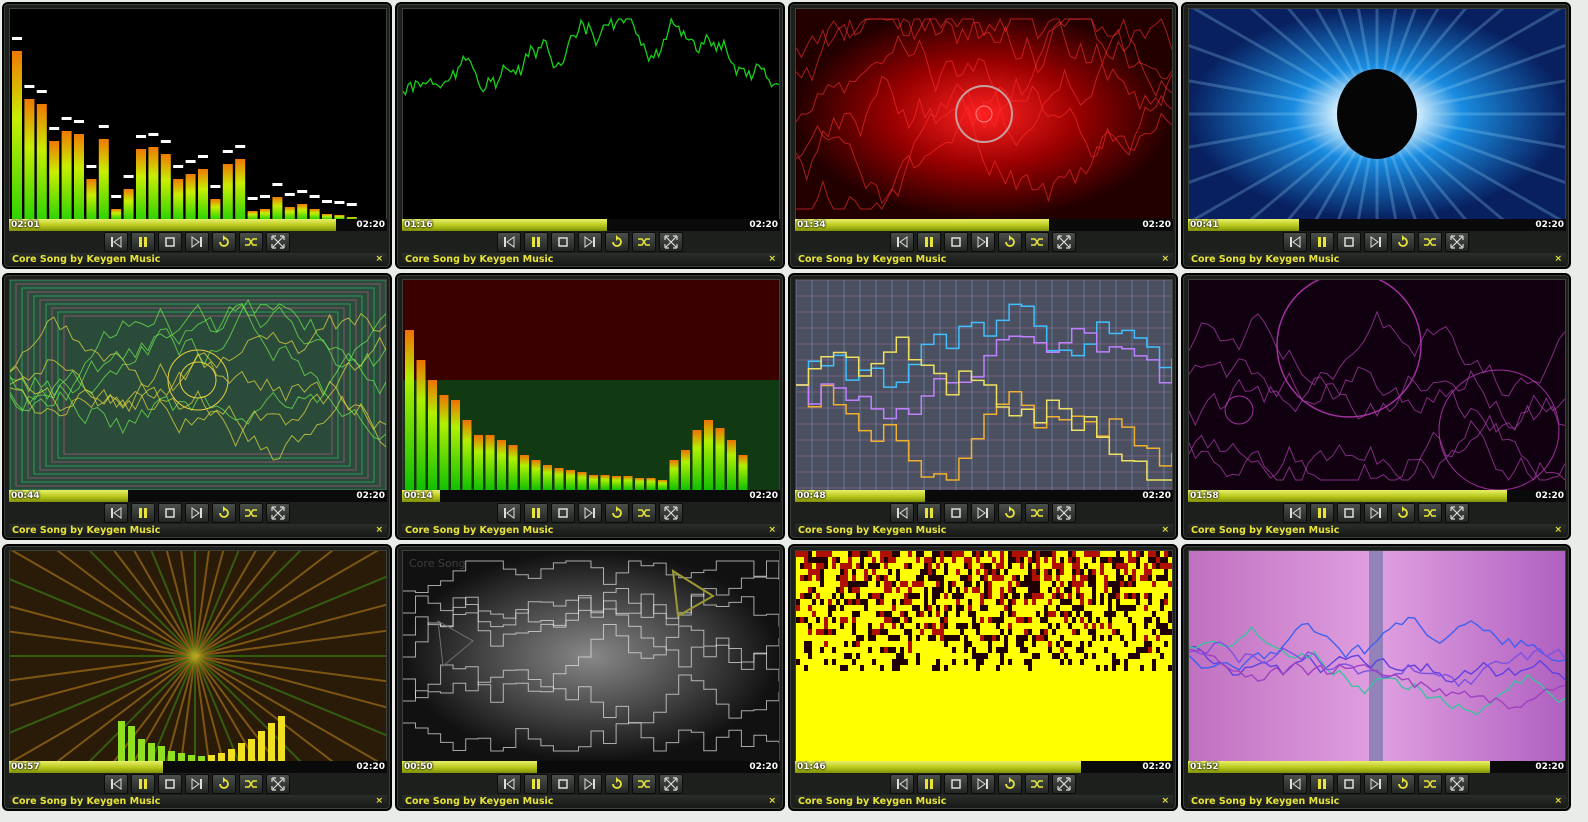  I want to click on visualizer-screen: Core Song, so click(591, 656).